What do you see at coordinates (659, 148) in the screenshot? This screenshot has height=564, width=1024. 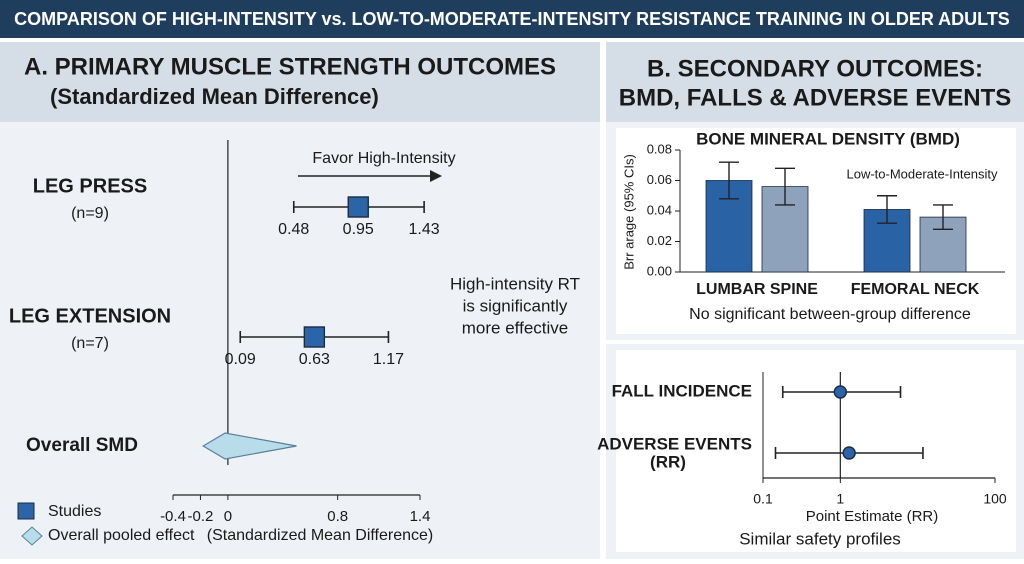 I see `y-tick-label: 0.08` at bounding box center [659, 148].